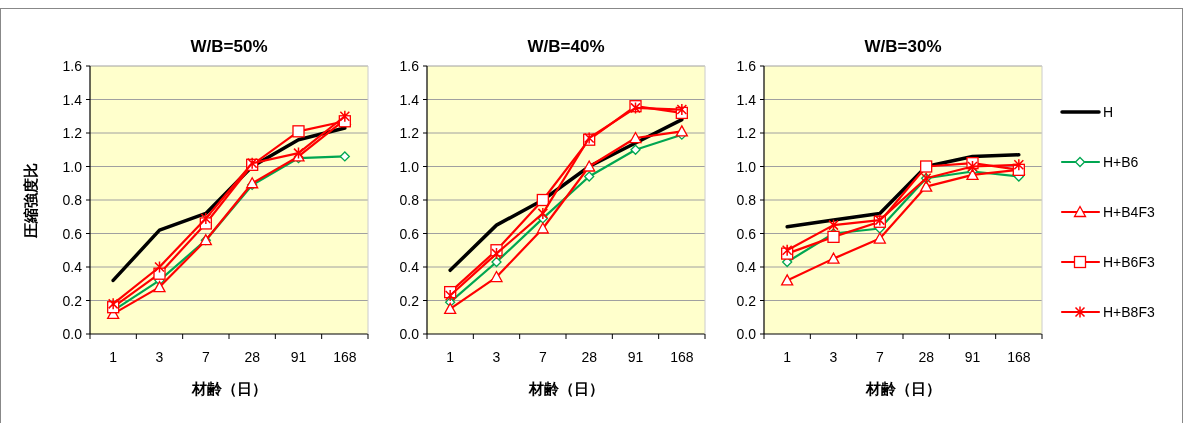 The width and height of the screenshot is (1183, 423). What do you see at coordinates (1121, 162) in the screenshot?
I see `legend-label: H+B6` at bounding box center [1121, 162].